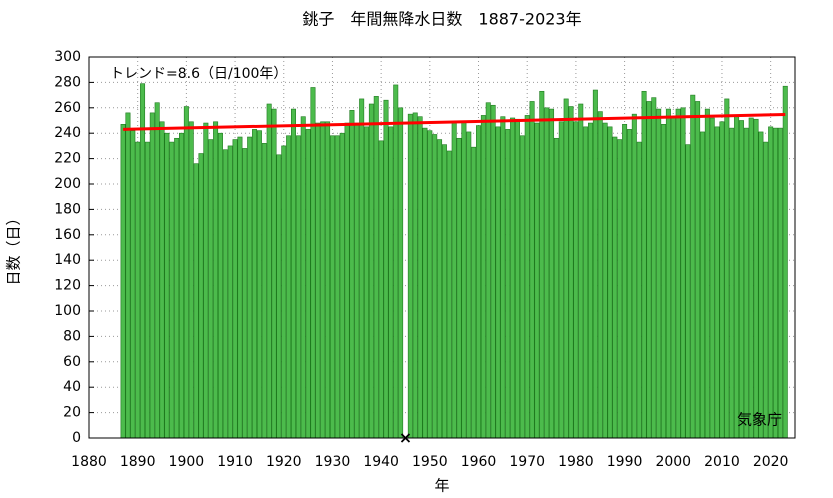  Describe the element at coordinates (722, 462) in the screenshot. I see `x-tick-label: 2010` at that location.